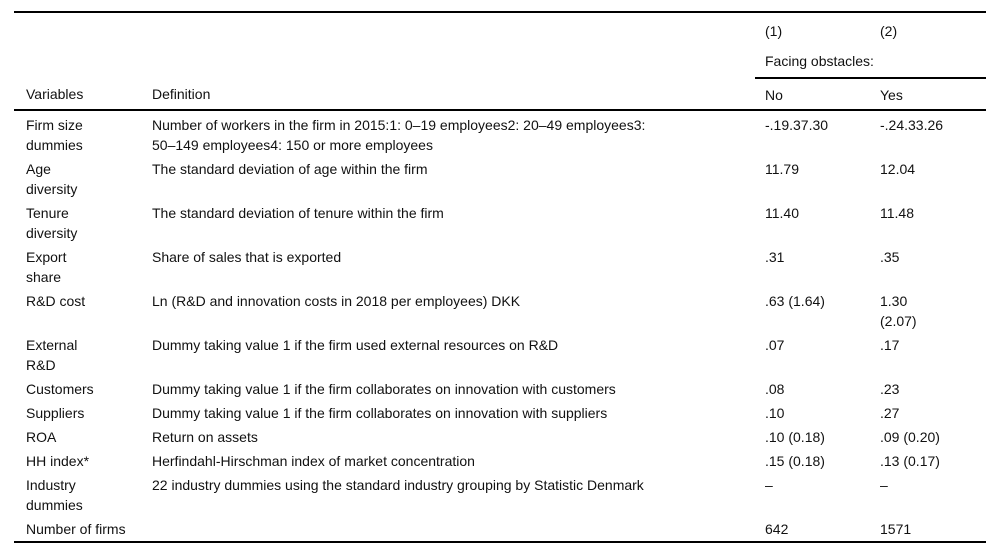 The height and width of the screenshot is (557, 1000). I want to click on variable-name: HH index*, so click(58, 461).